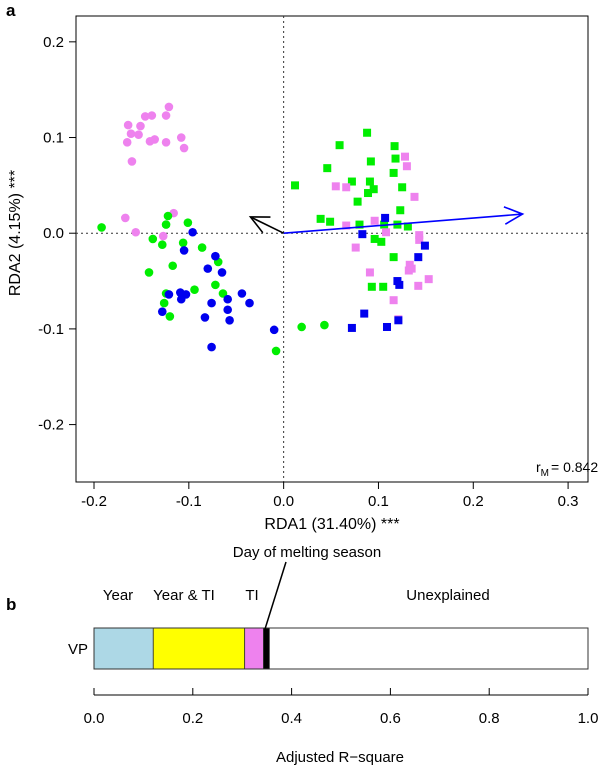  Describe the element at coordinates (341, 707) in the screenshot. I see `bar-x-axis: 0.0 0.2 0.4 0.6 0.8 1.0` at that location.